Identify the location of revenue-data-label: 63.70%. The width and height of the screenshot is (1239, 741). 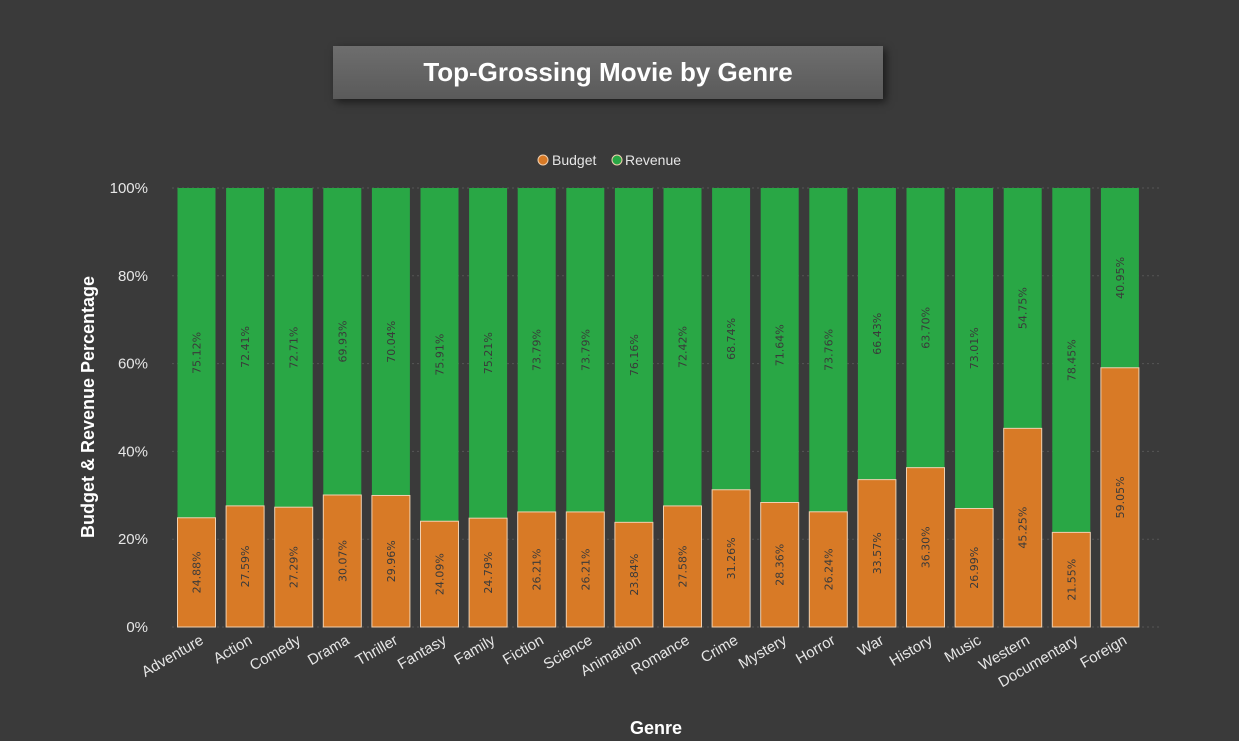
(926, 328).